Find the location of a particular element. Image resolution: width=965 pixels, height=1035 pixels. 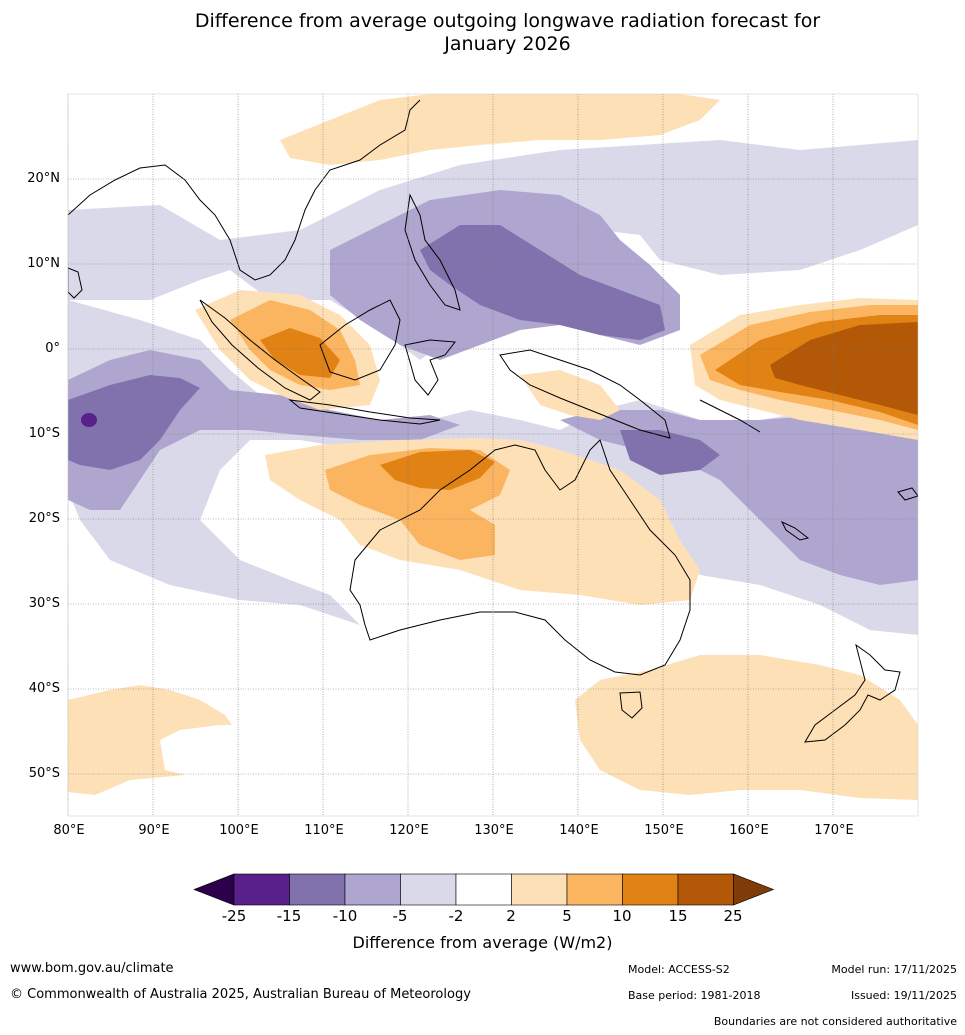

colorbar-tick: 15 is located at coordinates (678, 916).